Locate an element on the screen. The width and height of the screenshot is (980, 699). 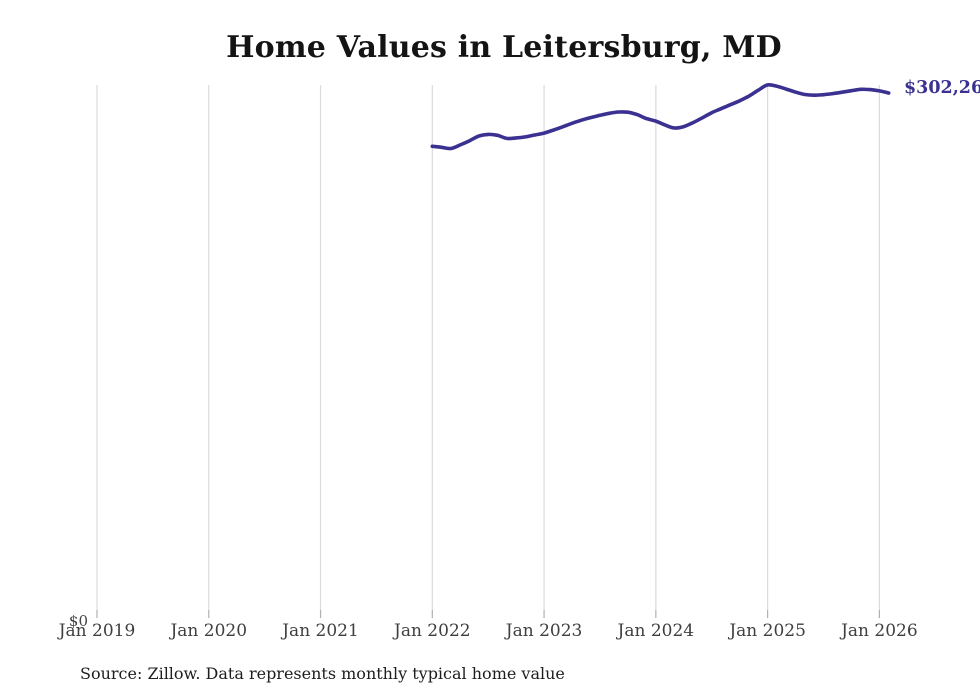
x-axis-ticks is located at coordinates (488, 614).